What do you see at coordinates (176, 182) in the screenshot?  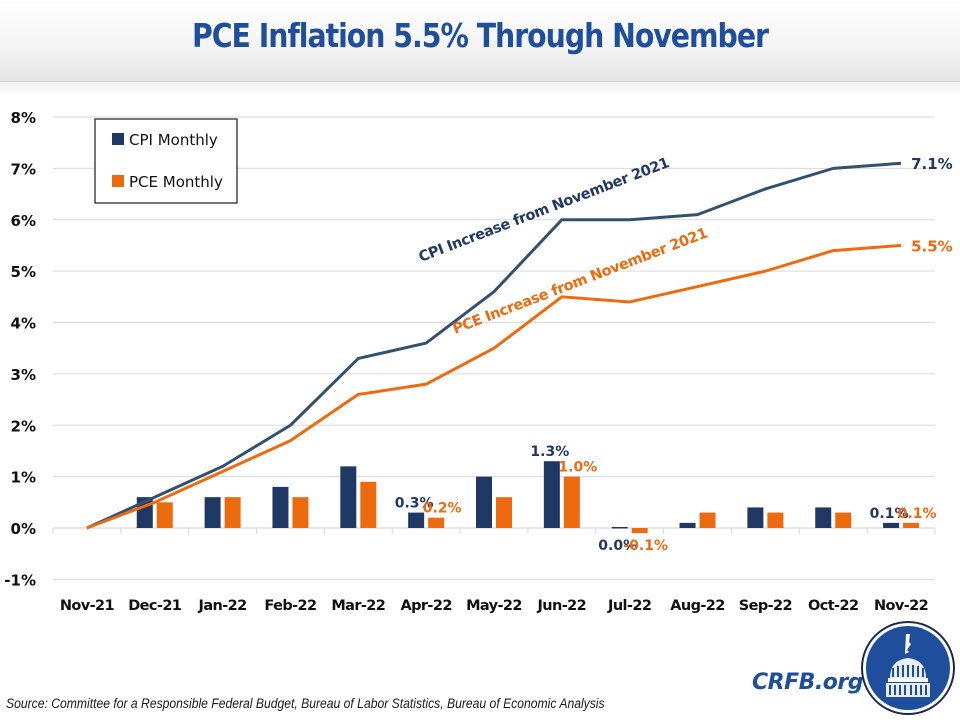 I see `legend-label-pce: PCE Monthly` at bounding box center [176, 182].